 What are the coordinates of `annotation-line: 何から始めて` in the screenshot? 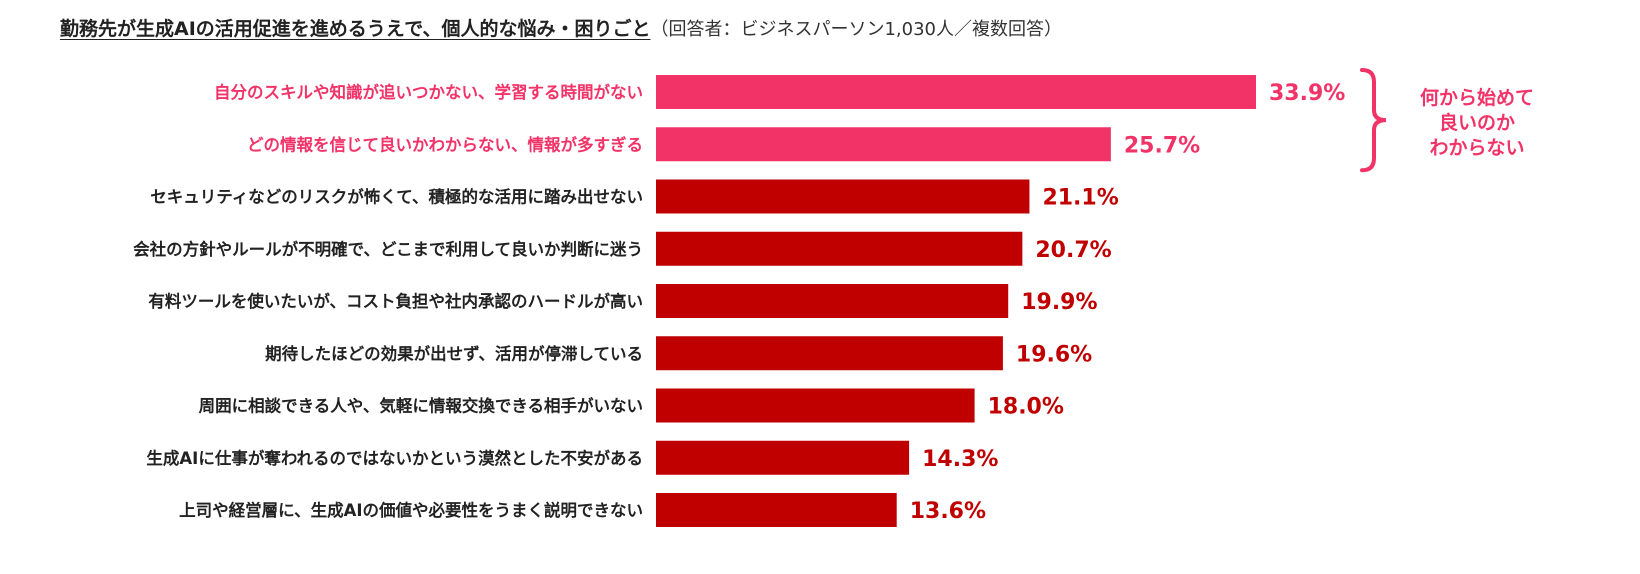 It's located at (1477, 97).